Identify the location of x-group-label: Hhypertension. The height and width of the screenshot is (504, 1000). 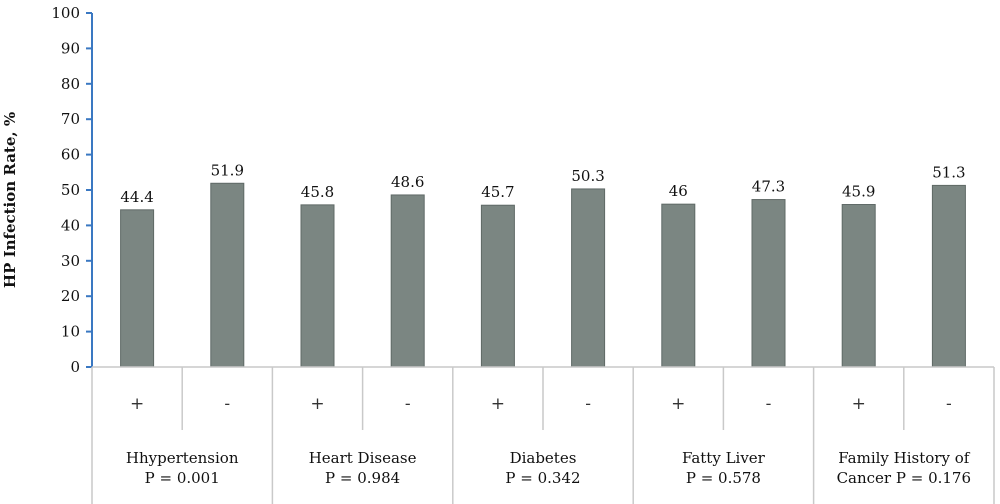
(182, 458).